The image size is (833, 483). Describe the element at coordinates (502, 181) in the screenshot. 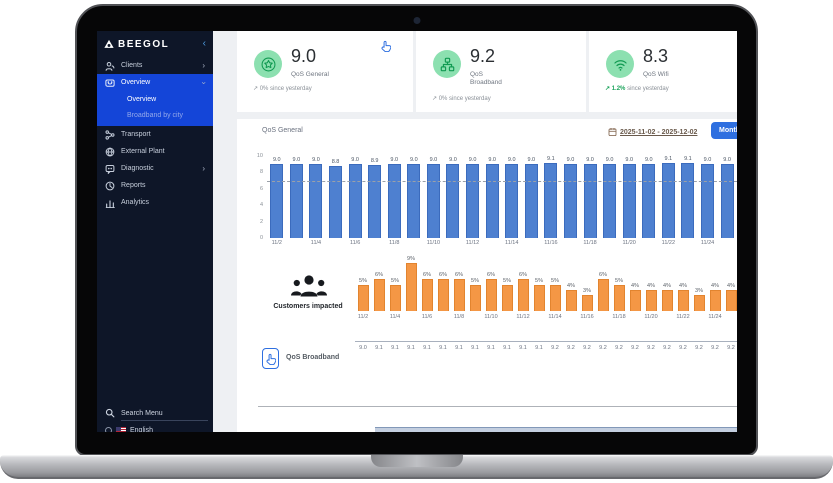

I see `reference-line` at that location.